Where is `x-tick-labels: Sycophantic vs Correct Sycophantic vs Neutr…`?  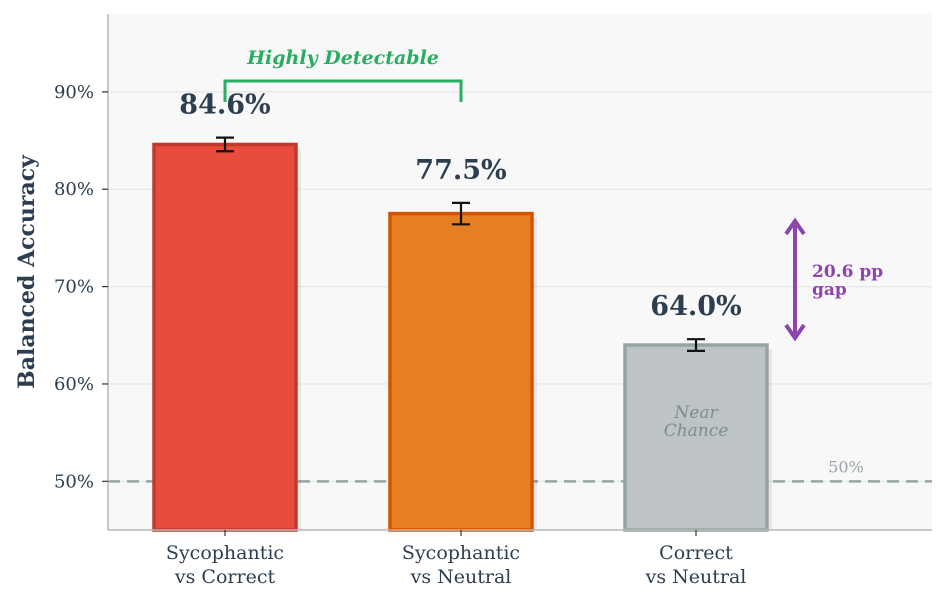 x-tick-labels: Sycophantic vs Correct Sycophantic vs Neutr… is located at coordinates (456, 559).